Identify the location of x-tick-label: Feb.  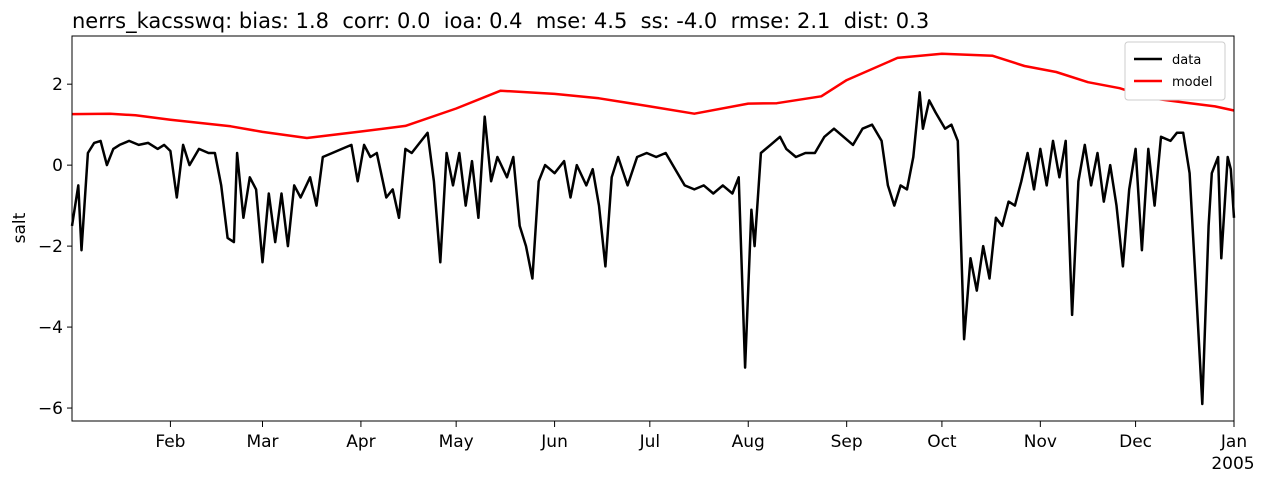
(170, 442).